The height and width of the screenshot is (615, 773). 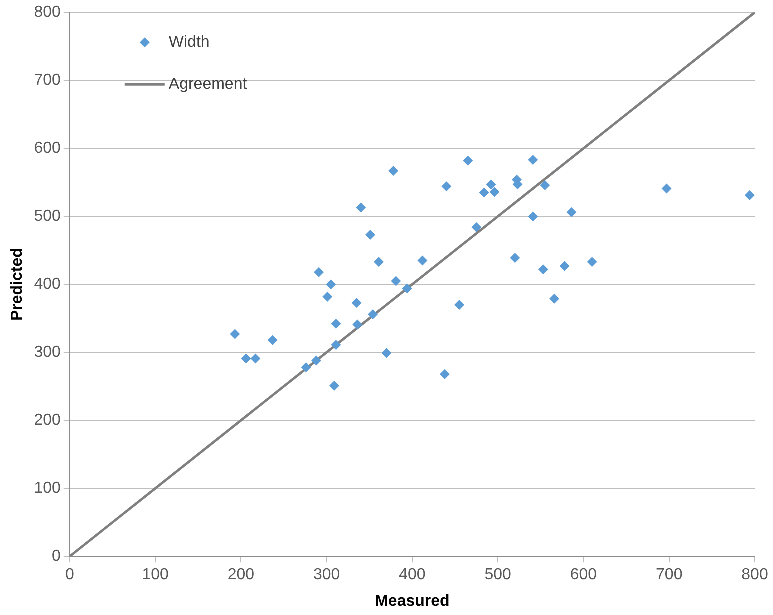 What do you see at coordinates (412, 575) in the screenshot?
I see `x-tick-label: 400` at bounding box center [412, 575].